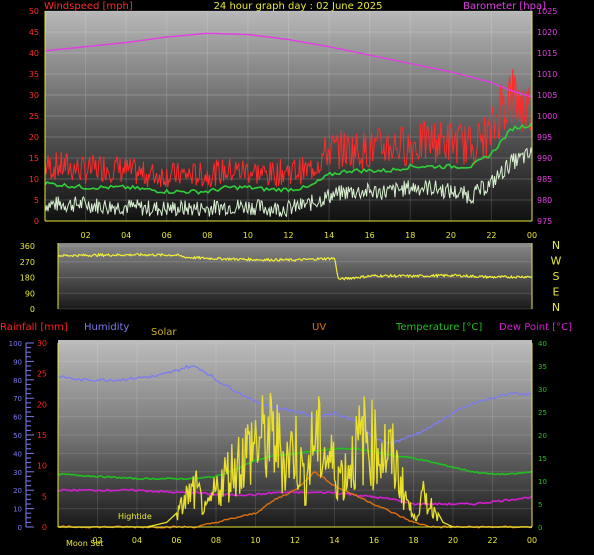 The image size is (594, 555). I want to click on wind-x-tick-label: 10, so click(248, 235).